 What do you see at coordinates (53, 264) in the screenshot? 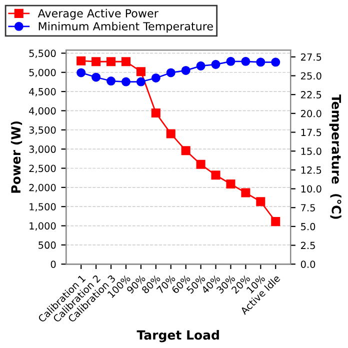
I see `y-tick-label: 0` at bounding box center [53, 264].